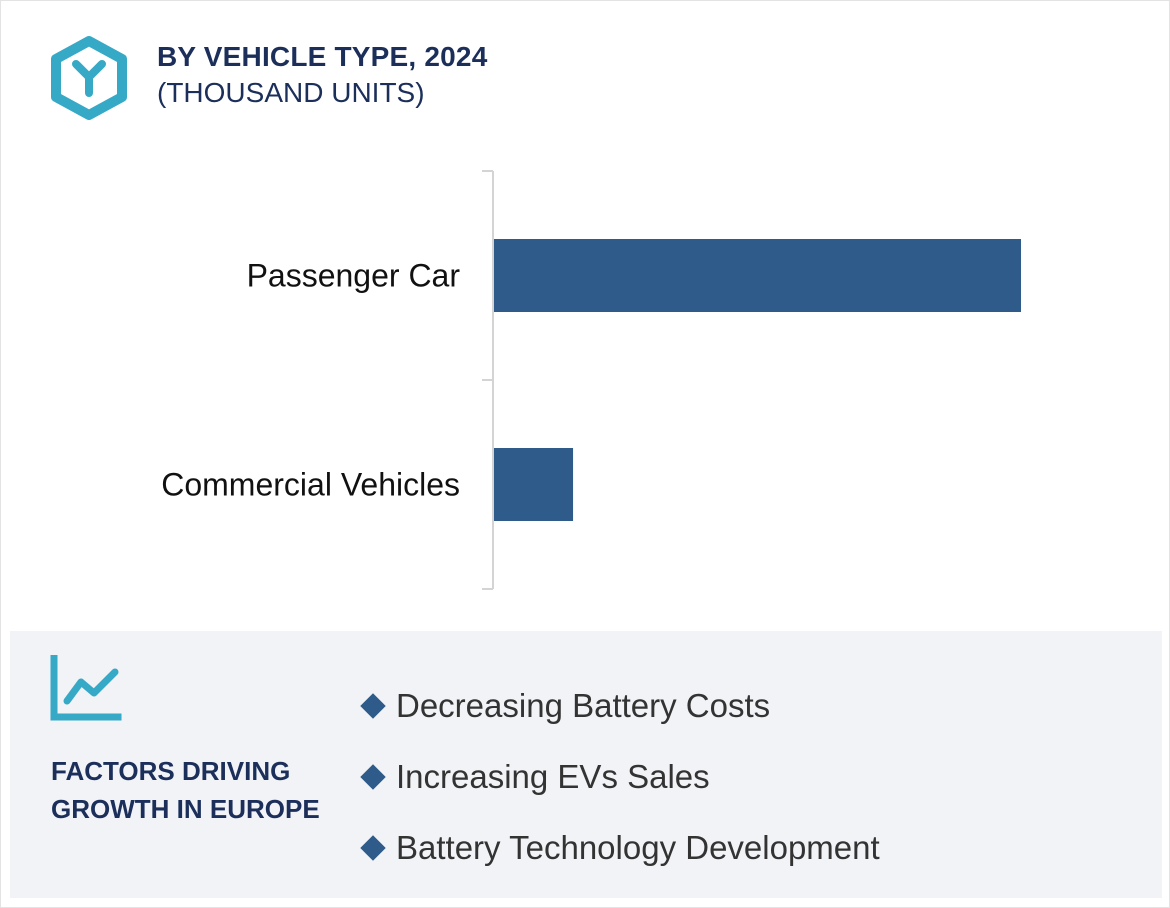  I want to click on bar-commercial-vehicles, so click(534, 484).